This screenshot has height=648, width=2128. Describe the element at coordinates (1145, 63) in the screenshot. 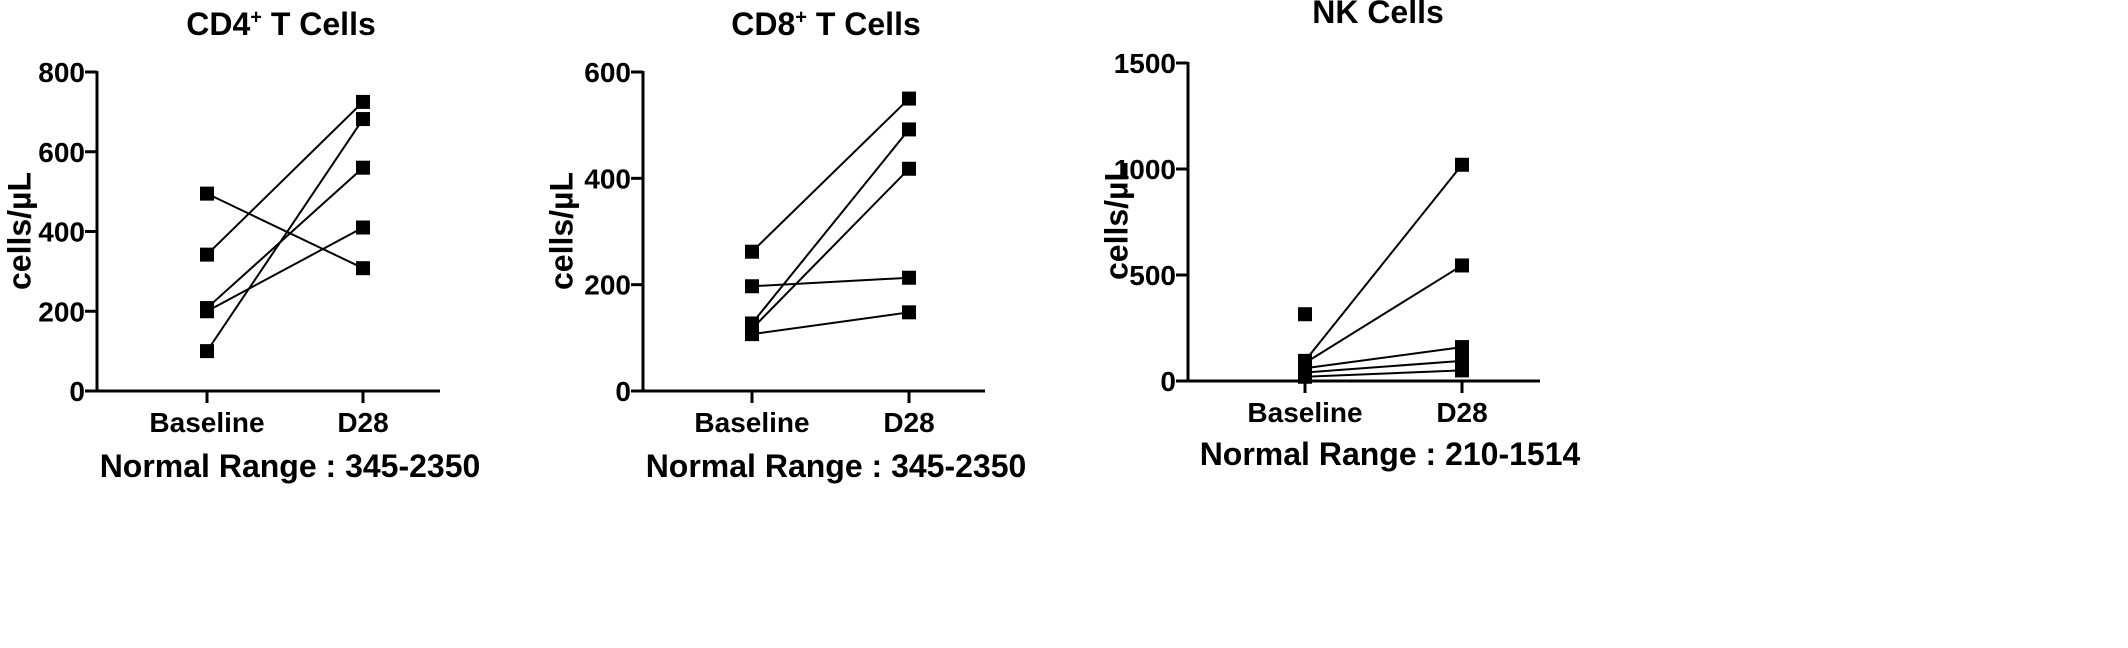

I see `y-tick-label: 1500` at that location.